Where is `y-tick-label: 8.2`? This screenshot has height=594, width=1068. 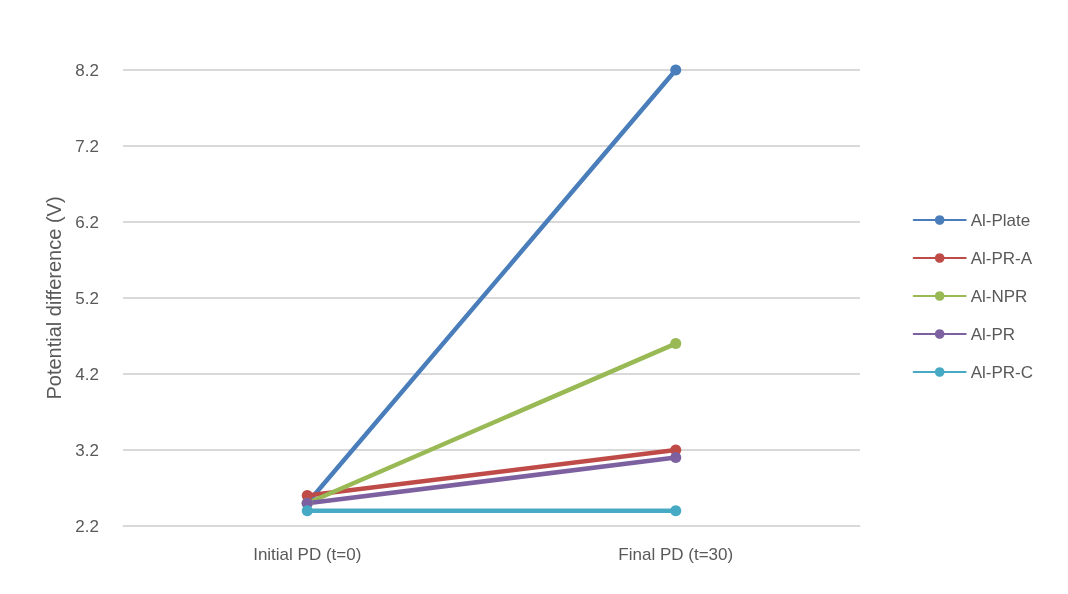 y-tick-label: 8.2 is located at coordinates (87, 70).